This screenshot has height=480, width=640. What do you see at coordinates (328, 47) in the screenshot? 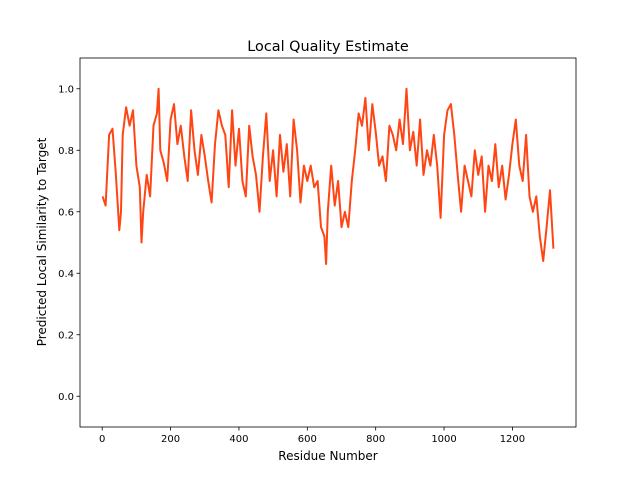
I see `chart-title: Local Quality Estimate` at bounding box center [328, 47].